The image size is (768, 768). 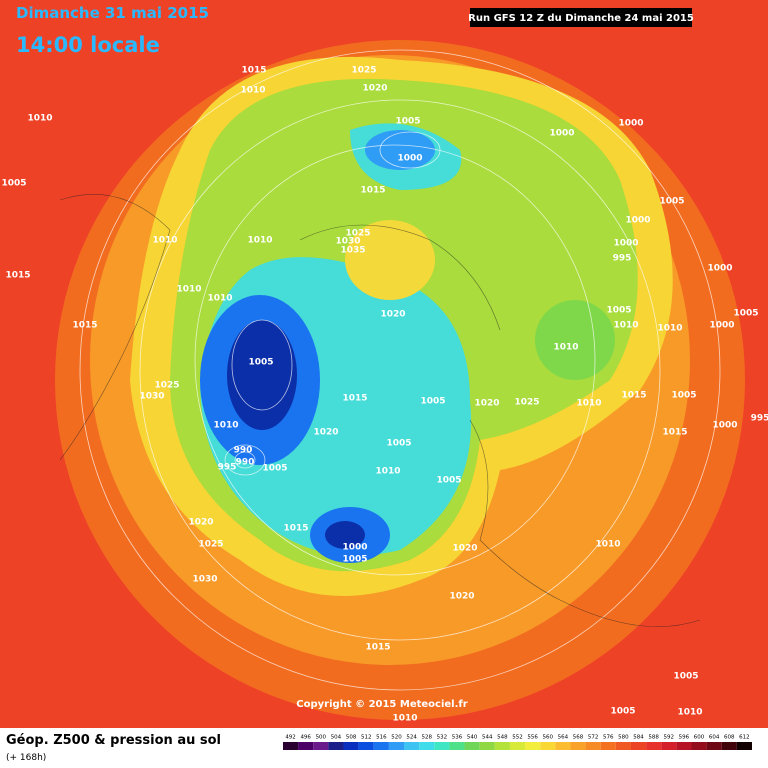 I want to click on legend-label: 528, so click(x=426, y=738).